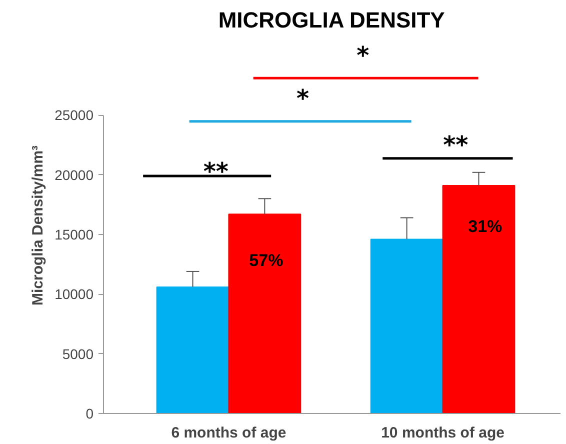 This screenshot has height=444, width=566. I want to click on y-axis-title: Microglia Density/mm³, so click(38, 225).